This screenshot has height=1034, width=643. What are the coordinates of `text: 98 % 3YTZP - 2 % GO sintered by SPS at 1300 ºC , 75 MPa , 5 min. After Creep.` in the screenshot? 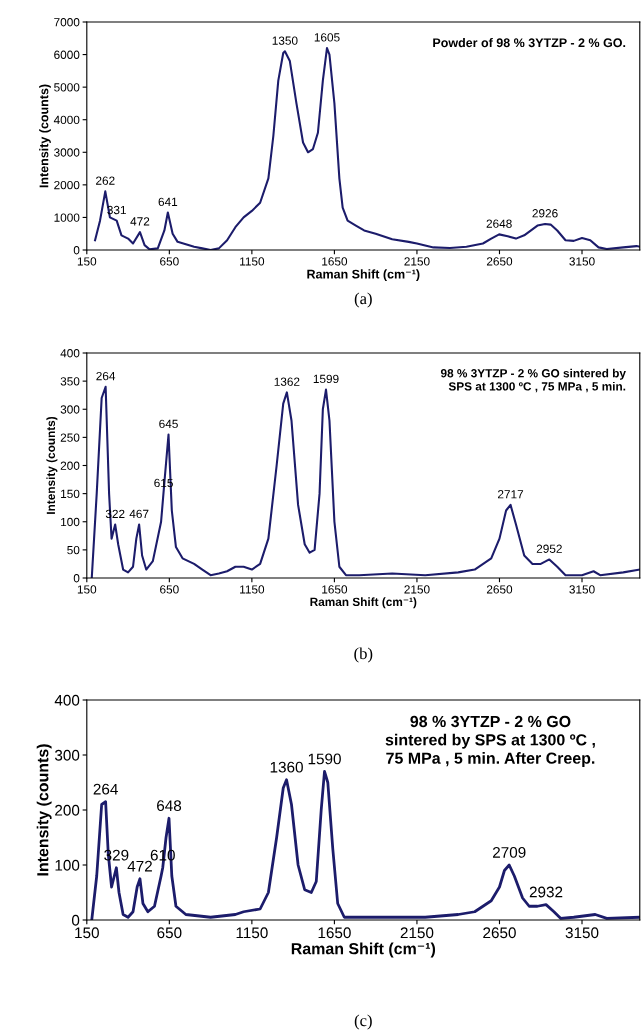 It's located at (490, 741).